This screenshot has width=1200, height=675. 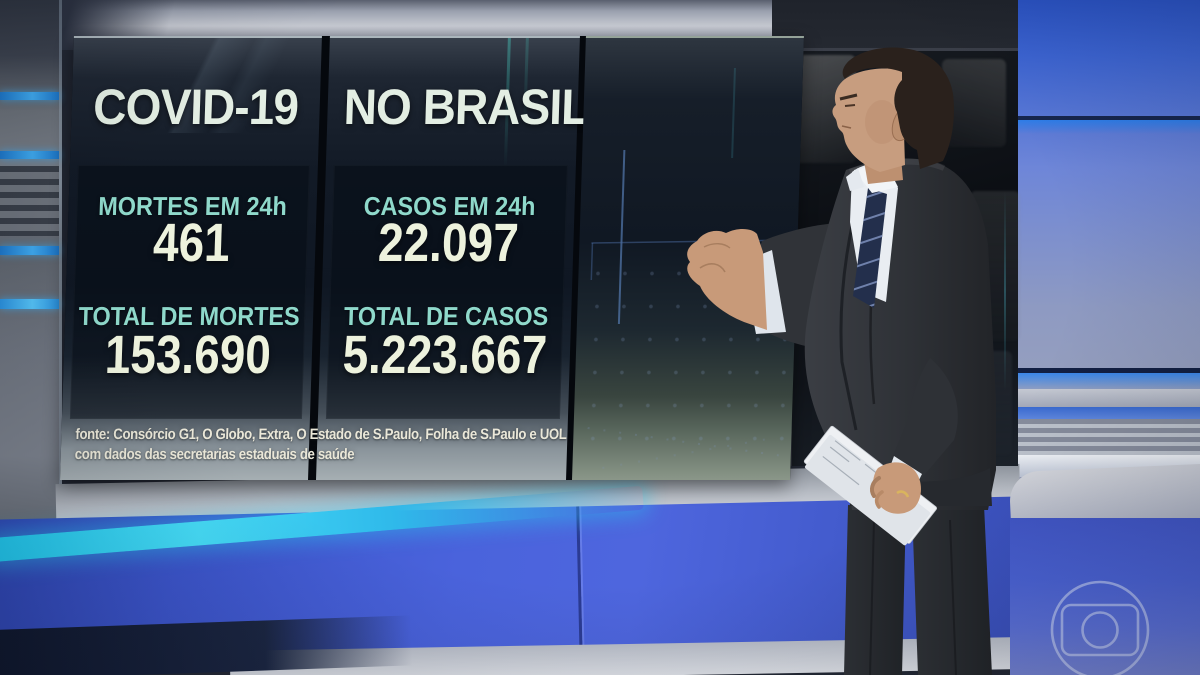 What do you see at coordinates (893, 115) in the screenshot?
I see `anchor-head` at bounding box center [893, 115].